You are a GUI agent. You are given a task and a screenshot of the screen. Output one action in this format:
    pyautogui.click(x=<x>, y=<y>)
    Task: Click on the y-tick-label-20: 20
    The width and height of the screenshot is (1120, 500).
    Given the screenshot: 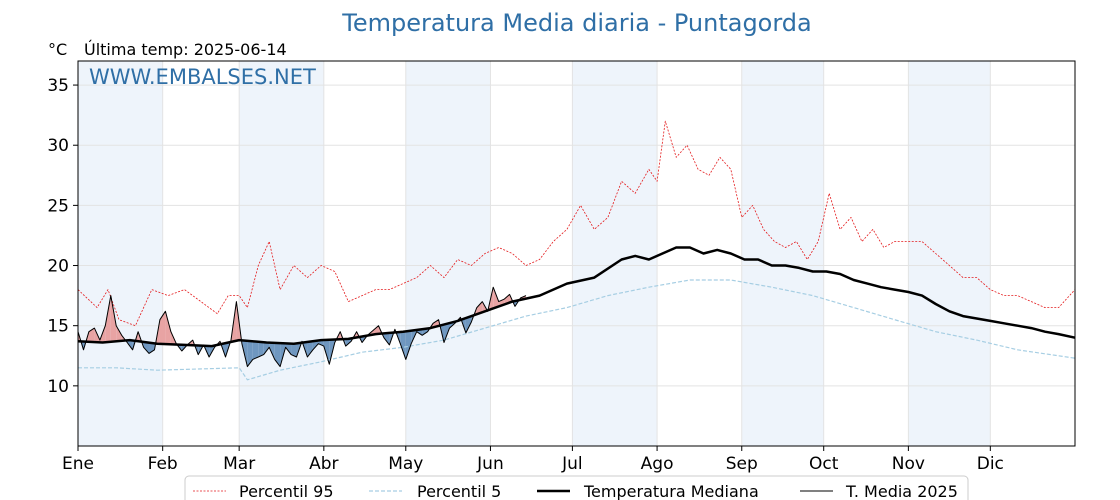 What is the action you would take?
    pyautogui.click(x=58, y=267)
    